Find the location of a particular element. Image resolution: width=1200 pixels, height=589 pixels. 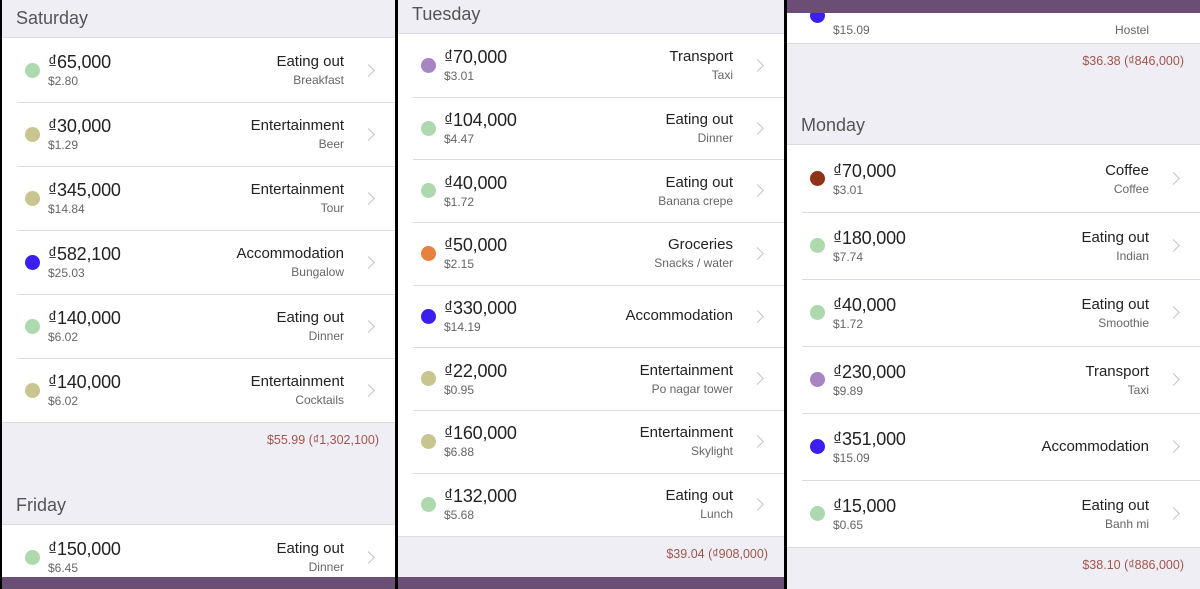

vnd-amount: ₫180,000 is located at coordinates (869, 237).